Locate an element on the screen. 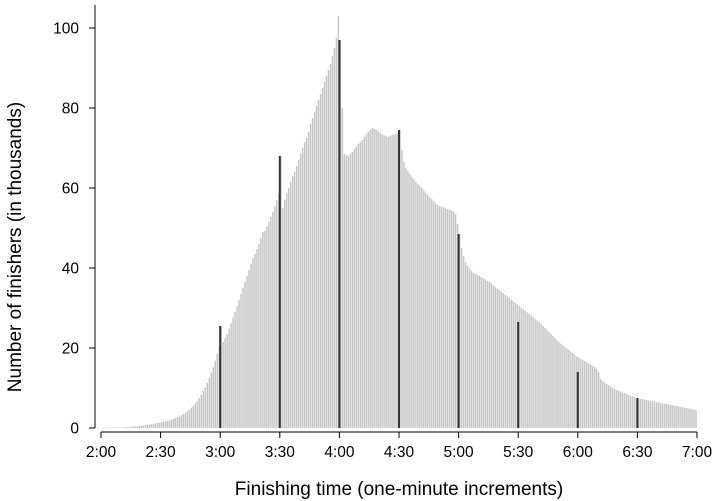 Image resolution: width=720 pixels, height=501 pixels. y-tick-label: 40 is located at coordinates (71, 269).